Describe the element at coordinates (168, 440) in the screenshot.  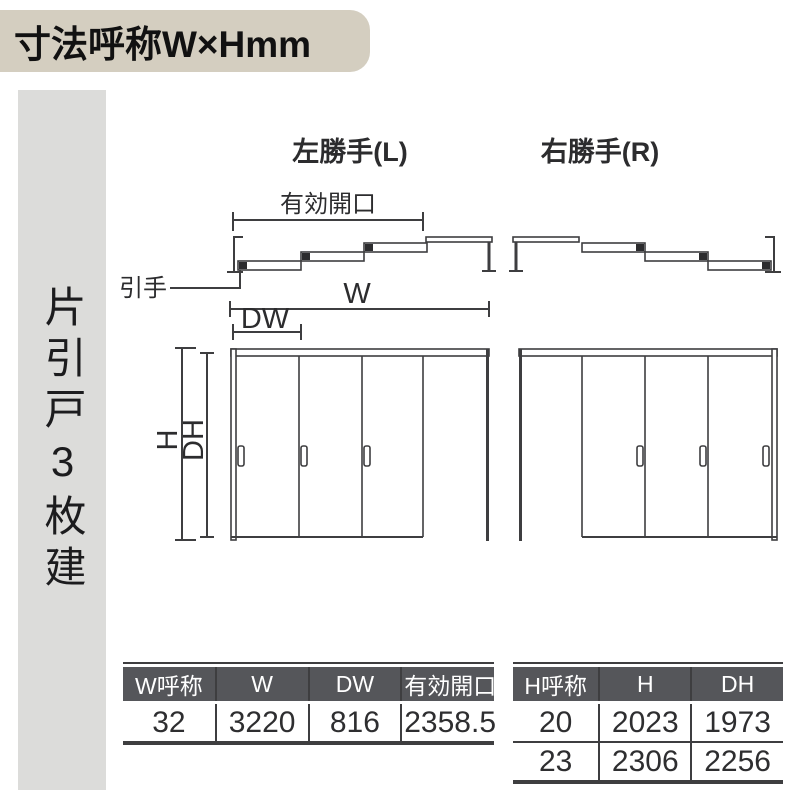
I see `h-dimension-label: H` at that location.